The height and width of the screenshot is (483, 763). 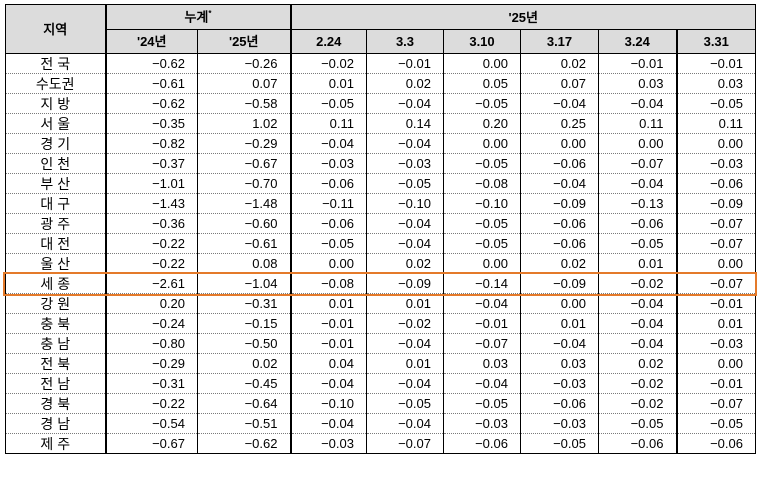 What do you see at coordinates (152, 324) in the screenshot?
I see `value-cell: −0.24` at bounding box center [152, 324].